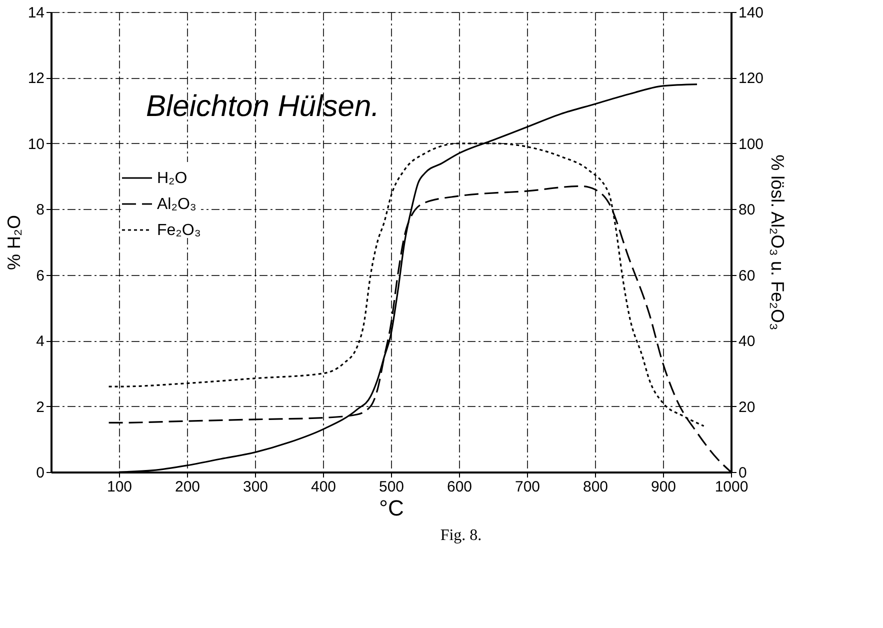 This screenshot has height=628, width=883. Describe the element at coordinates (459, 487) in the screenshot. I see `x-tick-label: 600` at that location.